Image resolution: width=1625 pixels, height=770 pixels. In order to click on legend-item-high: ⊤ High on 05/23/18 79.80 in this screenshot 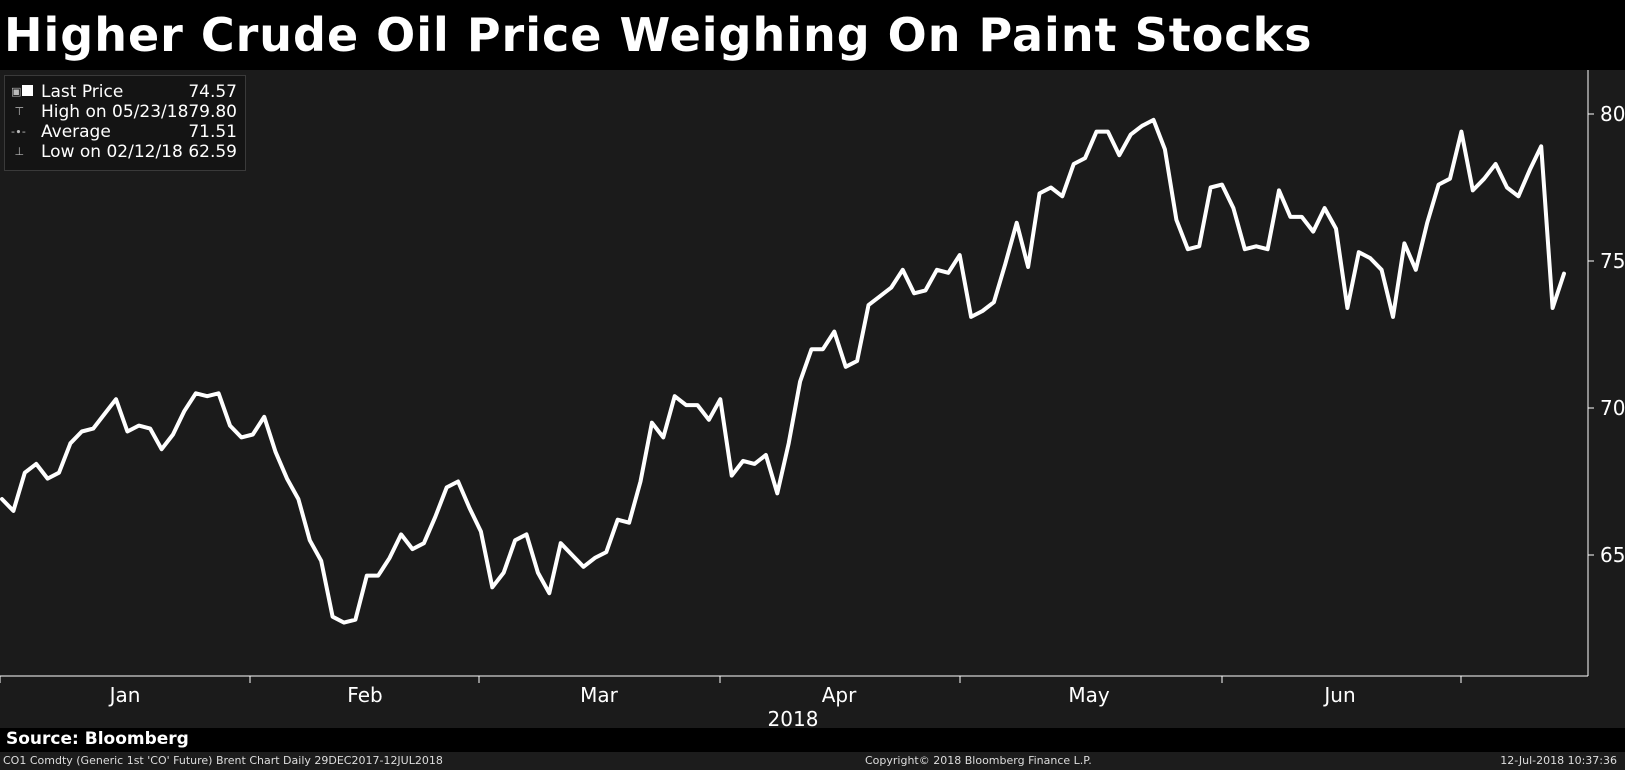, I will do `click(124, 112)`.